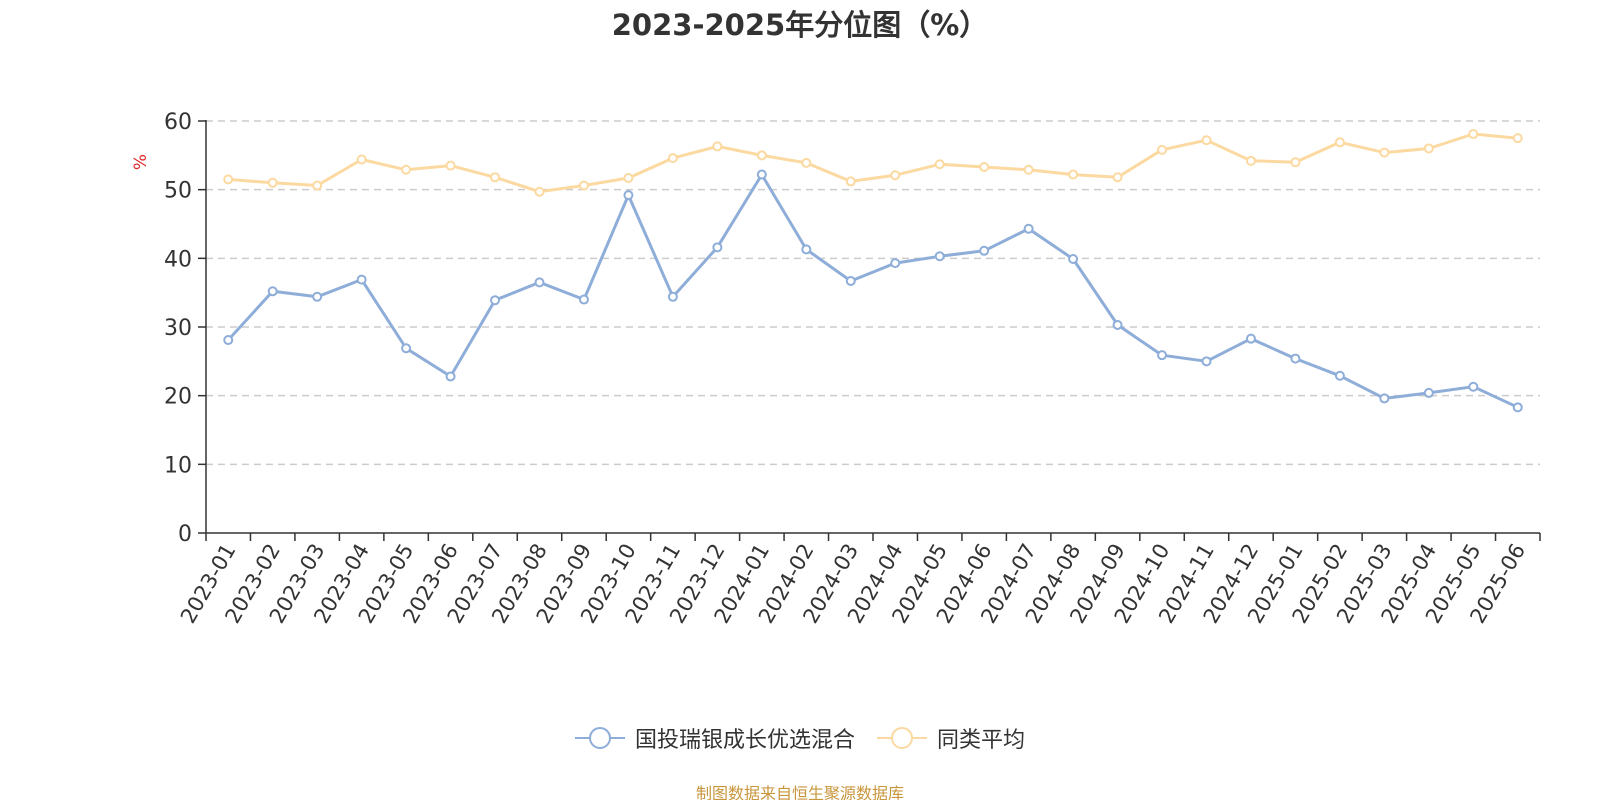 Image resolution: width=1600 pixels, height=800 pixels. Describe the element at coordinates (178, 122) in the screenshot. I see `y-tick-label: 60` at that location.